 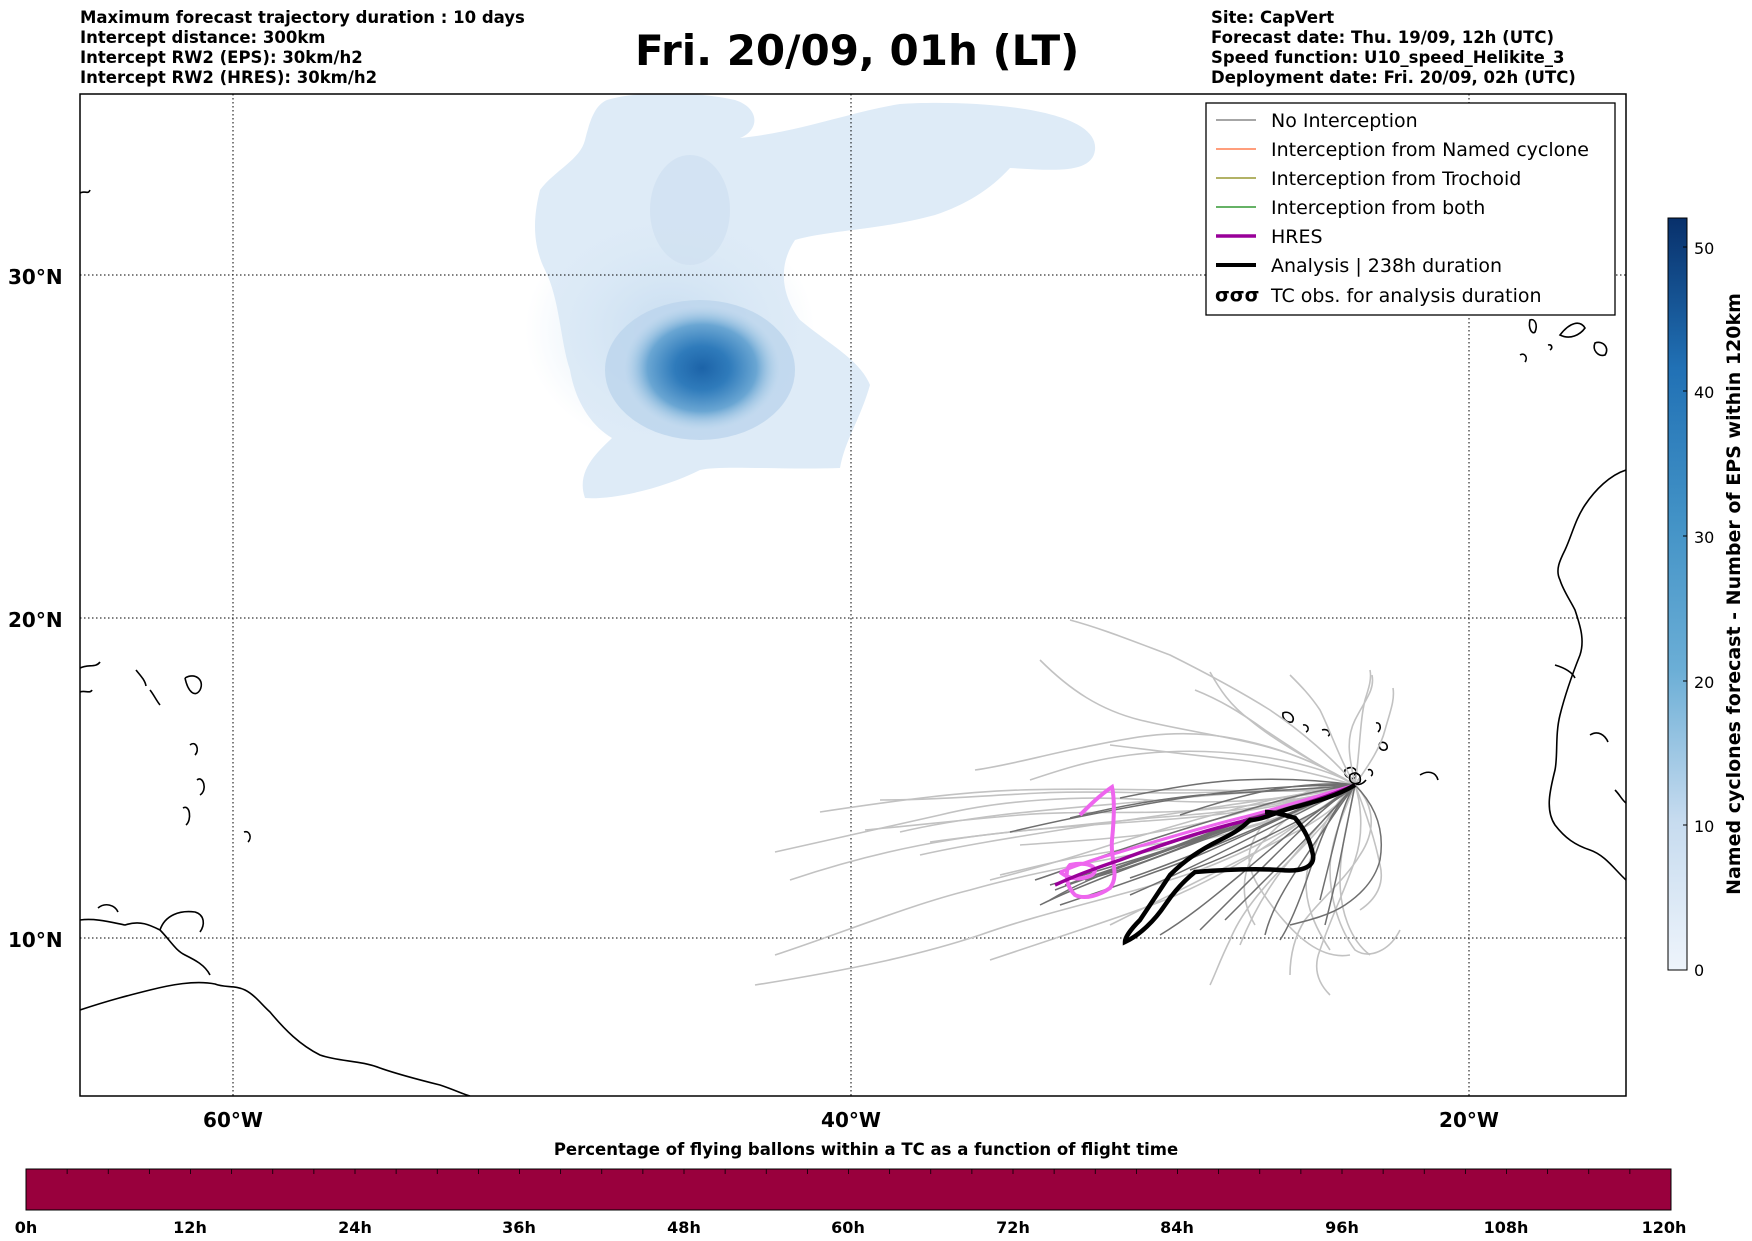 I want to click on cyclone-density-field, so click(x=810, y=296).